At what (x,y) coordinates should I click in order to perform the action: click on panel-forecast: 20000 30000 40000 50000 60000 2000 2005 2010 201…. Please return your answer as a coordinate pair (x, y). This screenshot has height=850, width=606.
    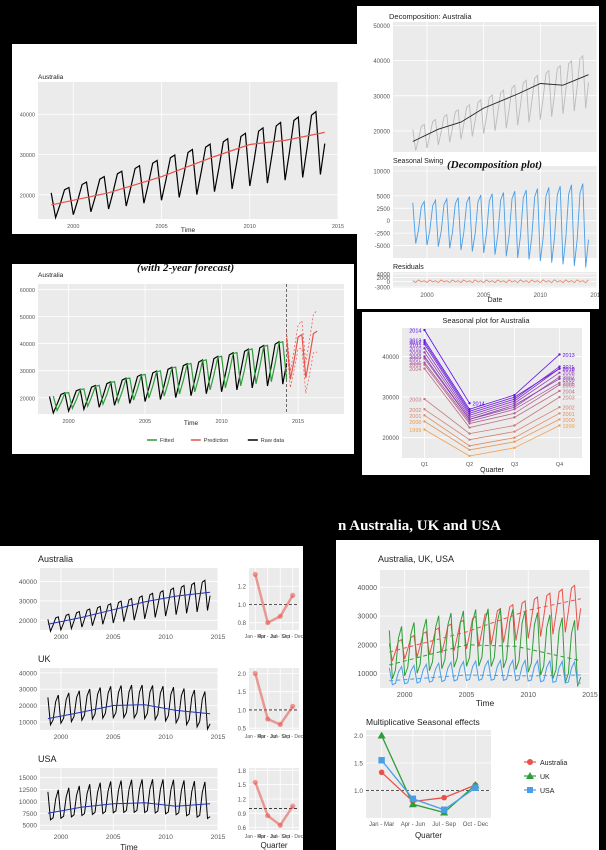
    Looking at the image, I should click on (183, 359).